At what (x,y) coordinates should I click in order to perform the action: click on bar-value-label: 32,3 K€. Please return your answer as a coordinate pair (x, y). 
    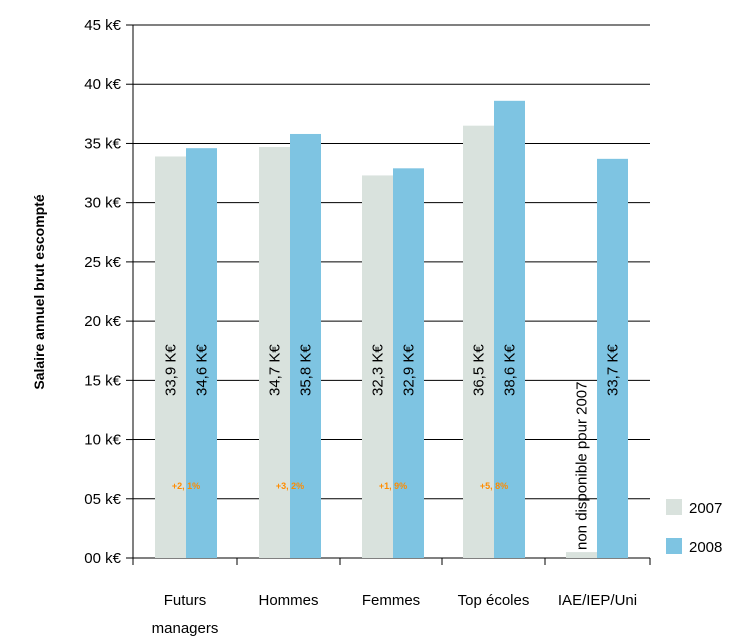
    Looking at the image, I should click on (378, 370).